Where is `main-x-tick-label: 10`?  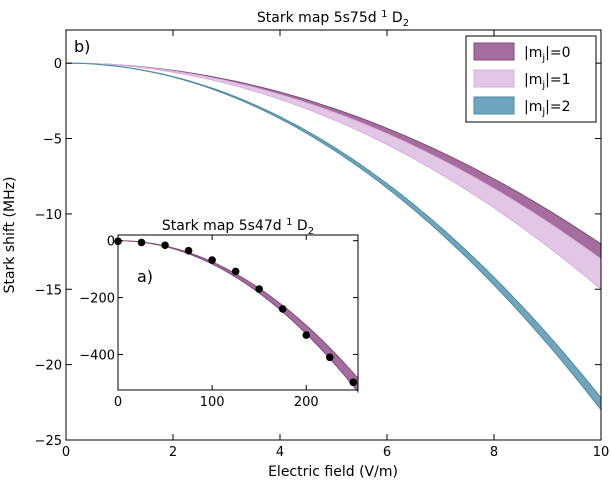
main-x-tick-label: 10 is located at coordinates (601, 452).